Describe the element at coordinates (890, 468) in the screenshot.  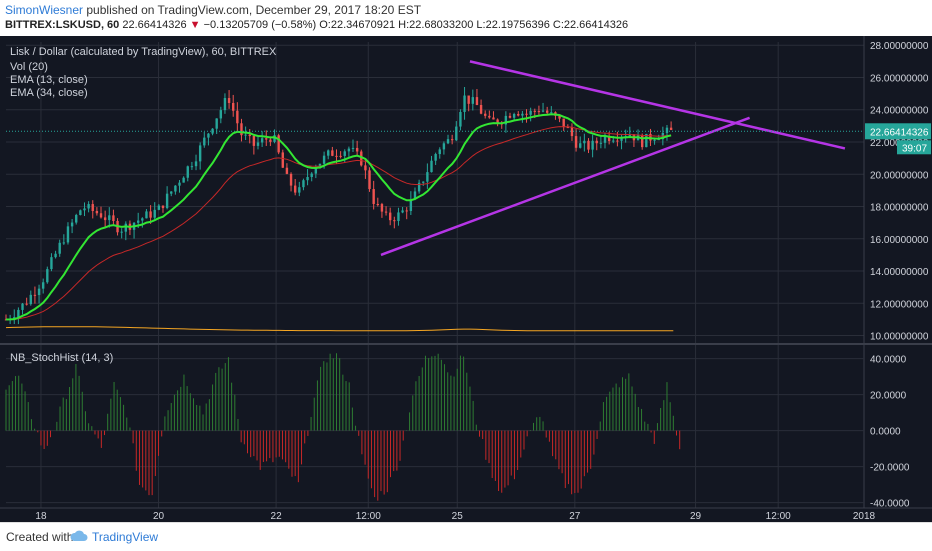
I see `osc-tick-label: -20.0000` at that location.